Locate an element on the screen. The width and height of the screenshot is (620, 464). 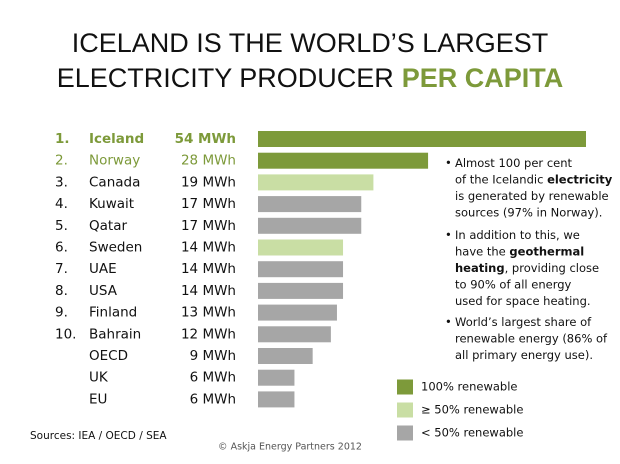
annotation-text: used for space heating. is located at coordinates (523, 301).